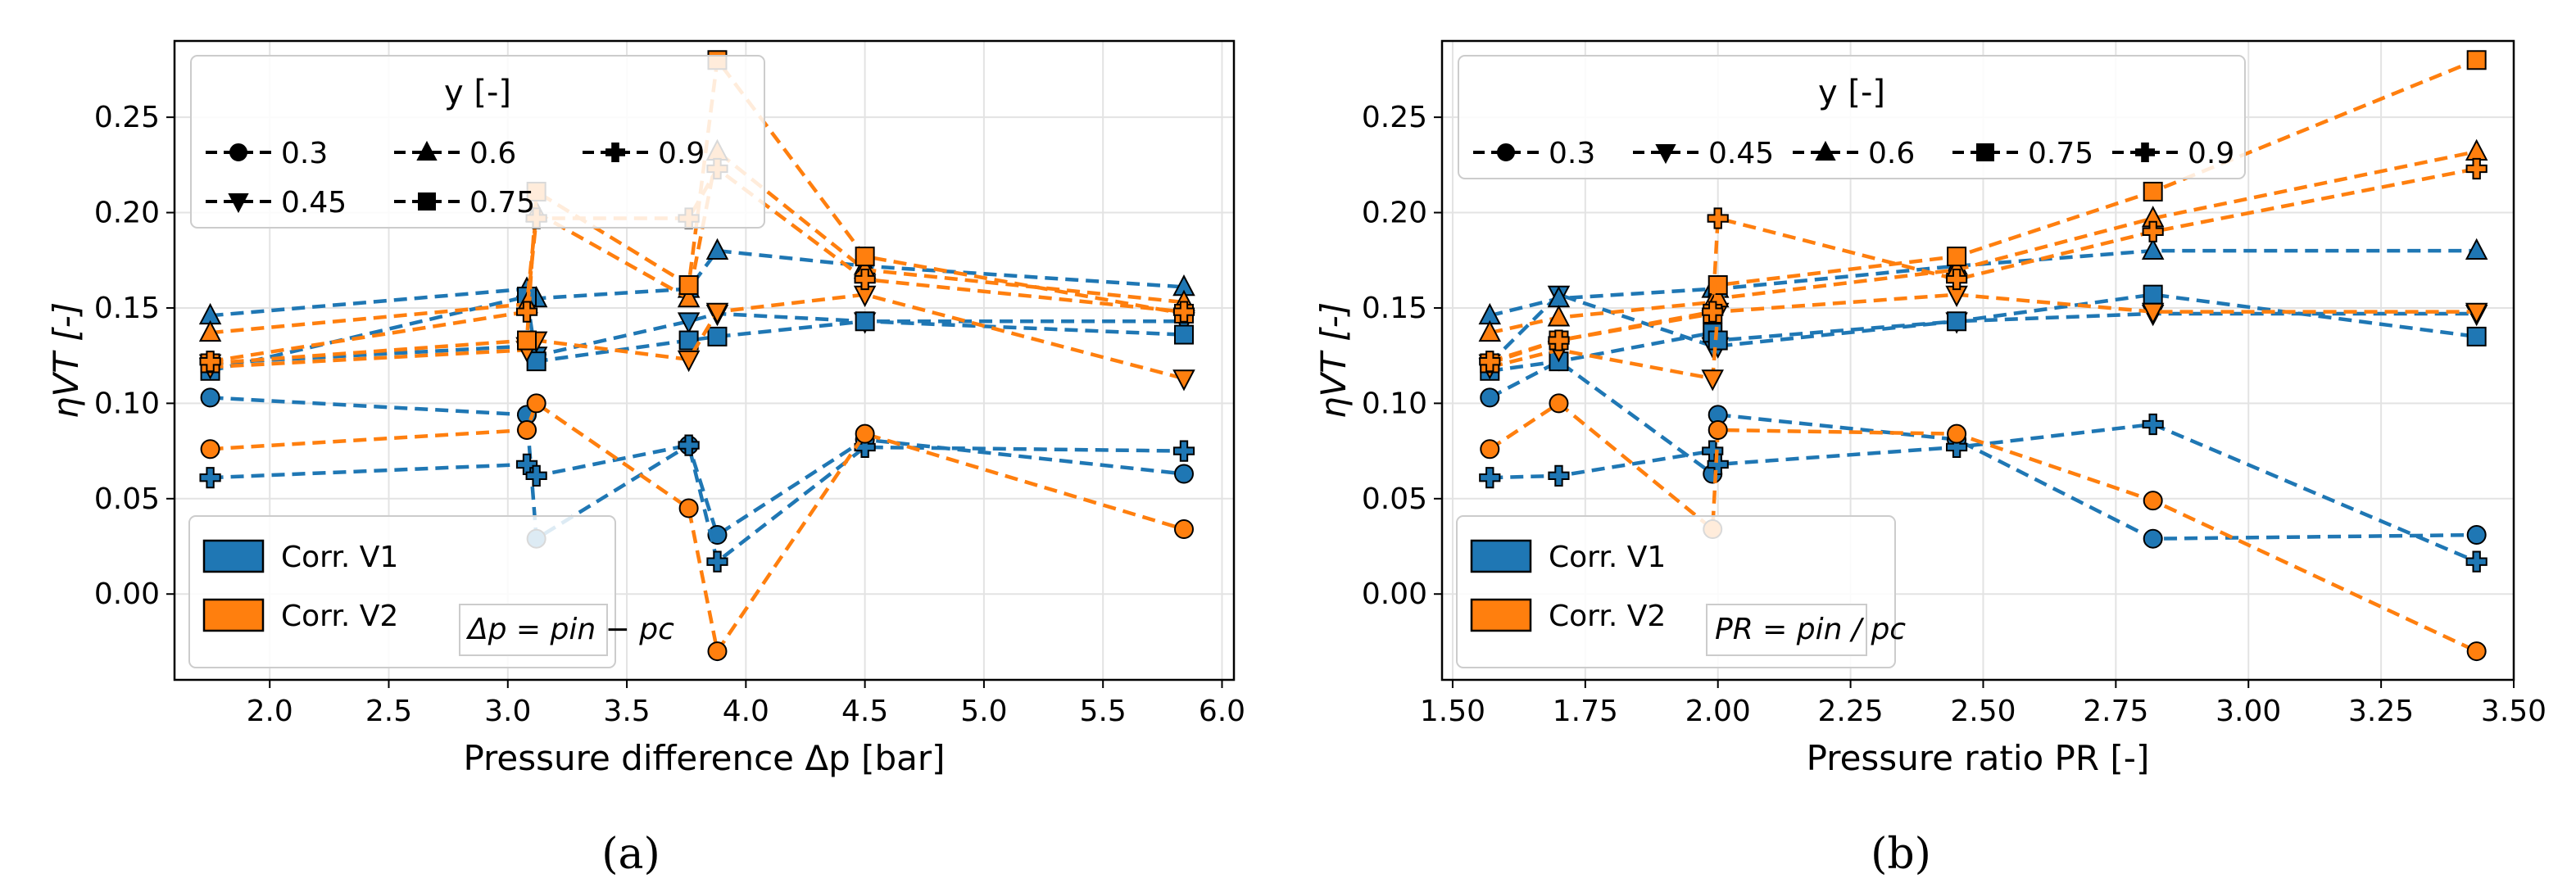 This screenshot has width=2576, height=892. I want to click on corr-legend: Corr. V1 Corr. V2 PR = pin / pc, so click(1681, 591).